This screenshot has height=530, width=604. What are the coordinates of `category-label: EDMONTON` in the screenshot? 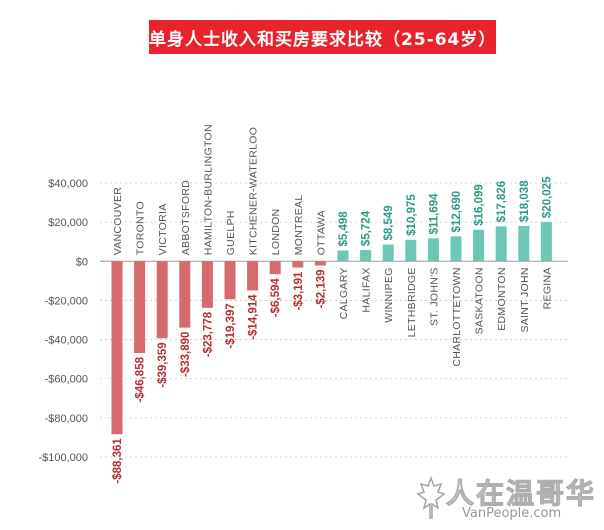 It's located at (502, 298).